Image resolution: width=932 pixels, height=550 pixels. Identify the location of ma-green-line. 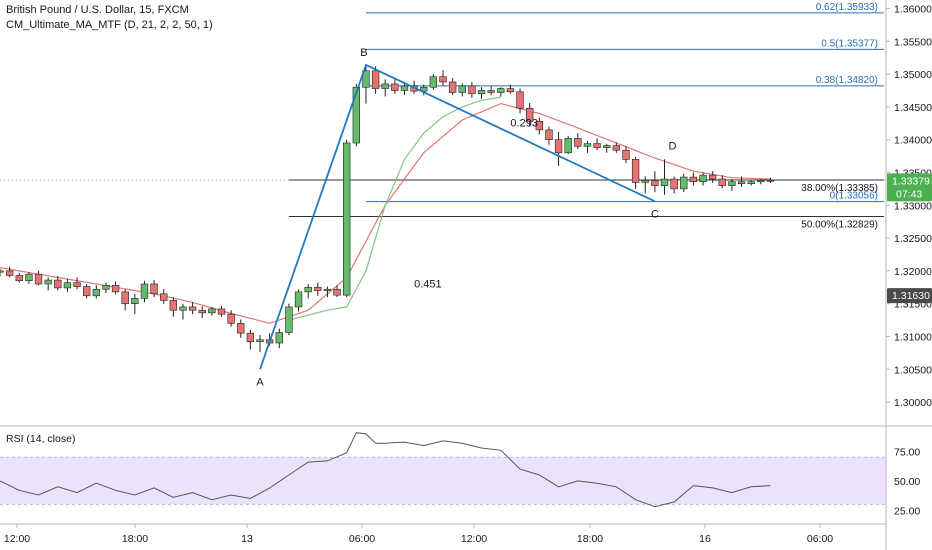
(394, 208).